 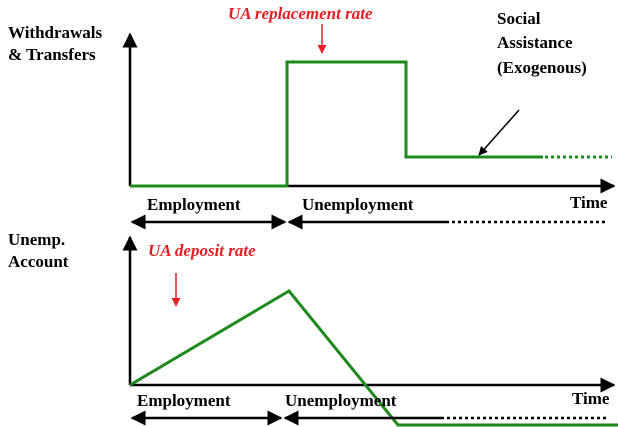 I want to click on y-label: & Transfers, so click(x=52, y=54).